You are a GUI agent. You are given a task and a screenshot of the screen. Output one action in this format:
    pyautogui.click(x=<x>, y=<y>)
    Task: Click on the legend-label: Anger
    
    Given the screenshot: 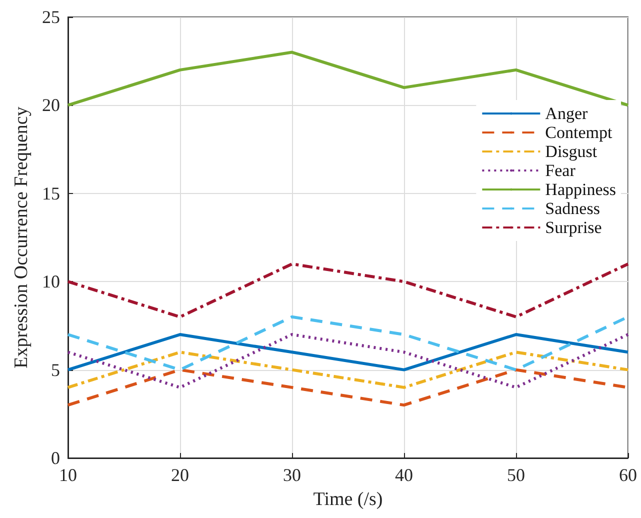 What is the action you would take?
    pyautogui.click(x=566, y=113)
    